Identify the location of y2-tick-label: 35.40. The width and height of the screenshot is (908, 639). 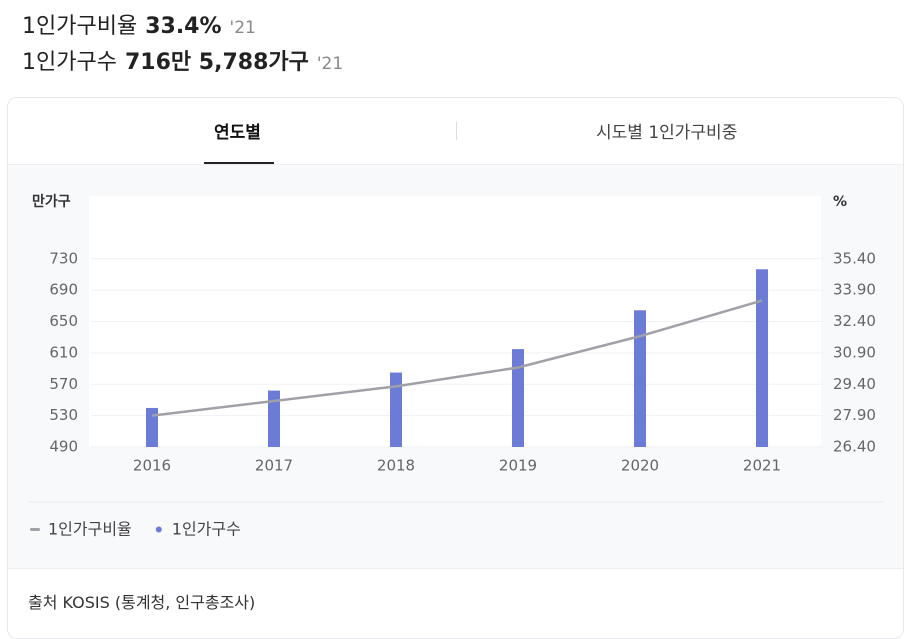
(854, 258).